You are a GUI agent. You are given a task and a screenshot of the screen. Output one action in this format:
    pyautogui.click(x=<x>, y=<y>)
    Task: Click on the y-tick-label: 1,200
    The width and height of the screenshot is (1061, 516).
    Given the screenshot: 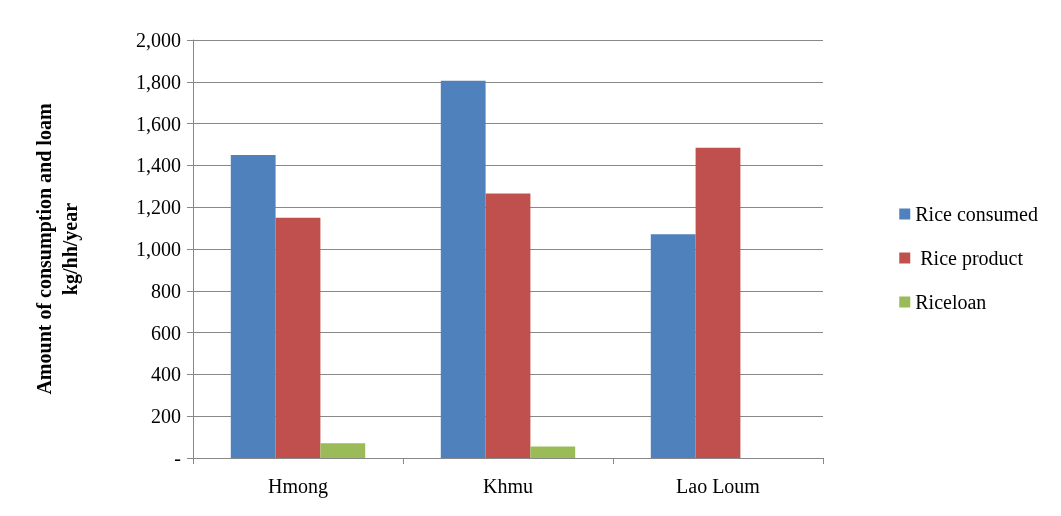 What is the action you would take?
    pyautogui.click(x=158, y=207)
    